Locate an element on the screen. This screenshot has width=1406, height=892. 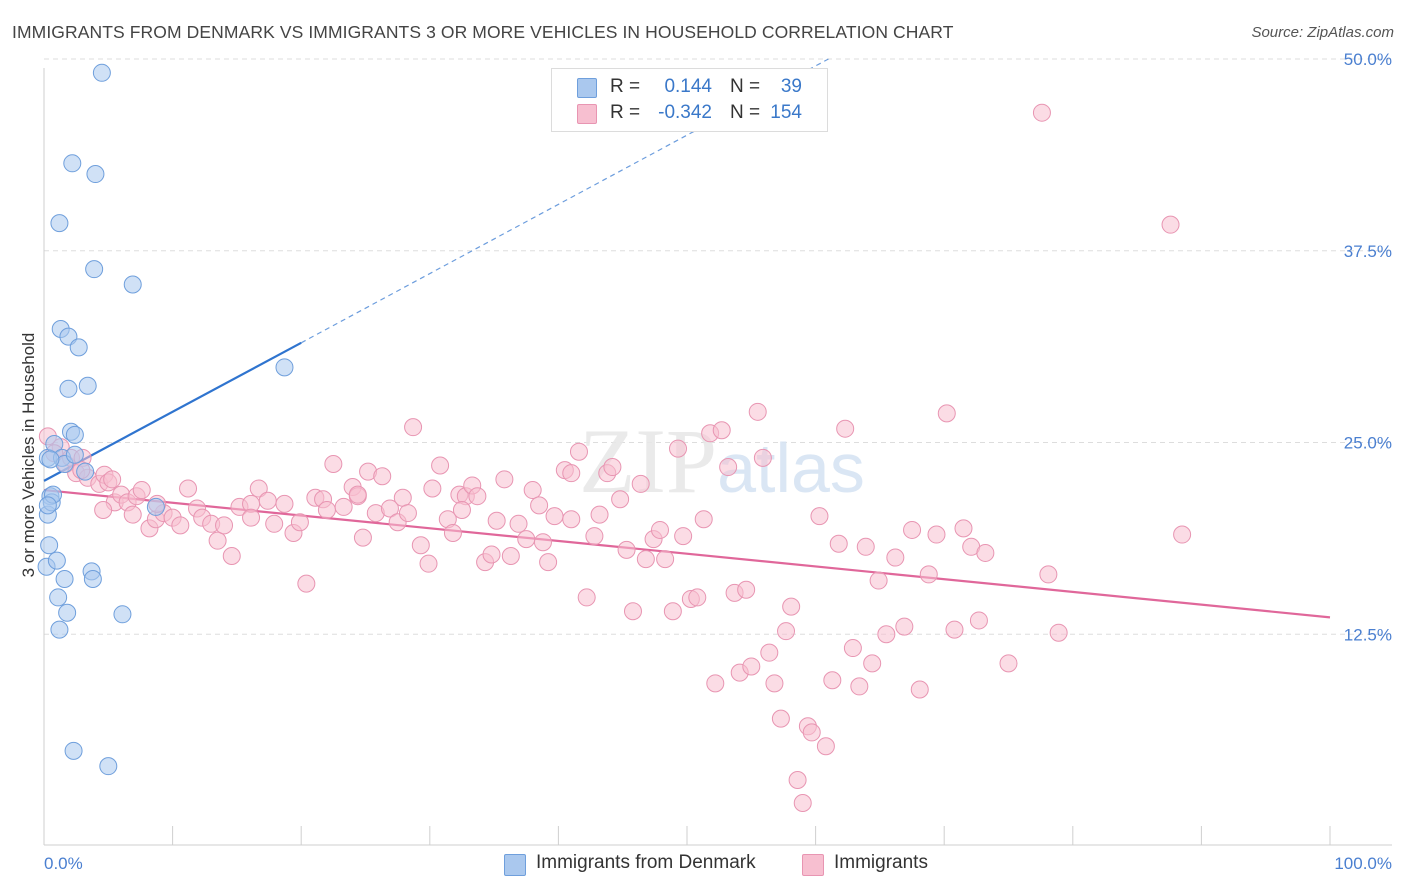
watermark: ZIPatlas is located at coordinates (722, 461).